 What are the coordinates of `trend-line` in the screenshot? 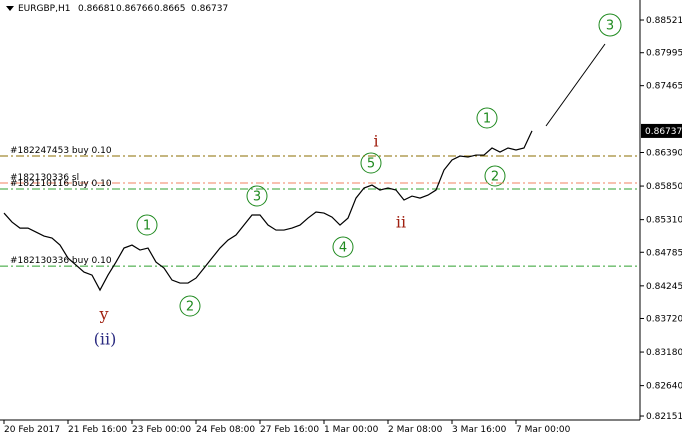 It's located at (575, 85).